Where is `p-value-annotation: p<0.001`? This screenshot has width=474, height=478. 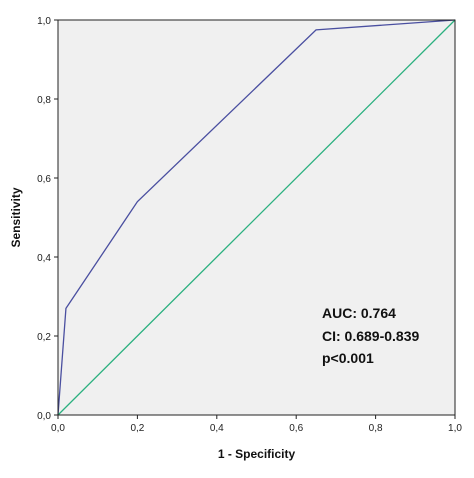
p-value-annotation: p<0.001 is located at coordinates (348, 358).